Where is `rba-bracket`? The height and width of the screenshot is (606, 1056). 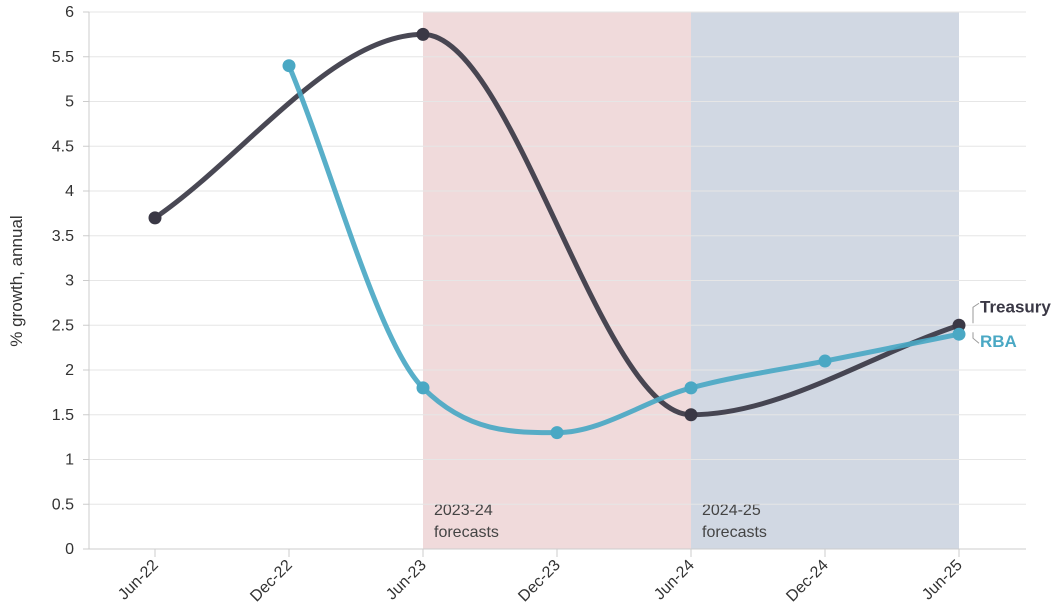
rba-bracket is located at coordinates (976, 338).